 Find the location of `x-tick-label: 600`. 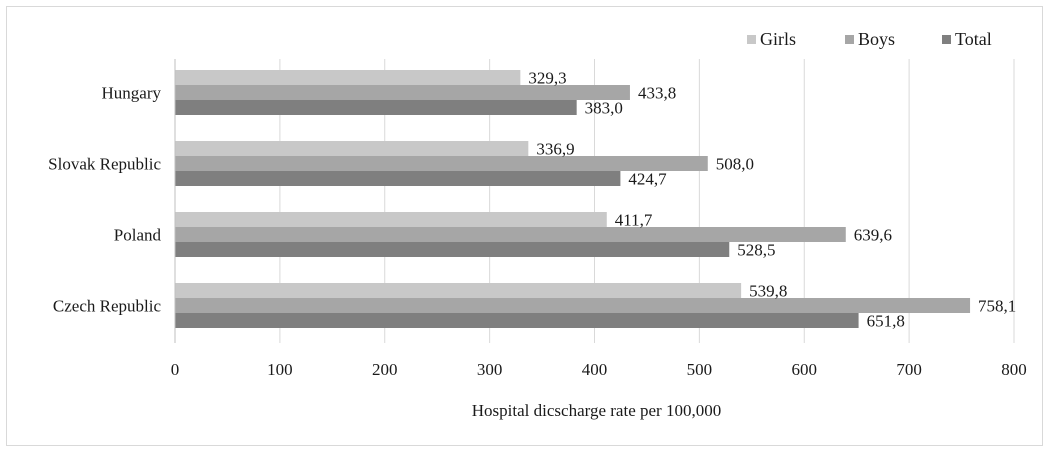

x-tick-label: 600 is located at coordinates (805, 369).